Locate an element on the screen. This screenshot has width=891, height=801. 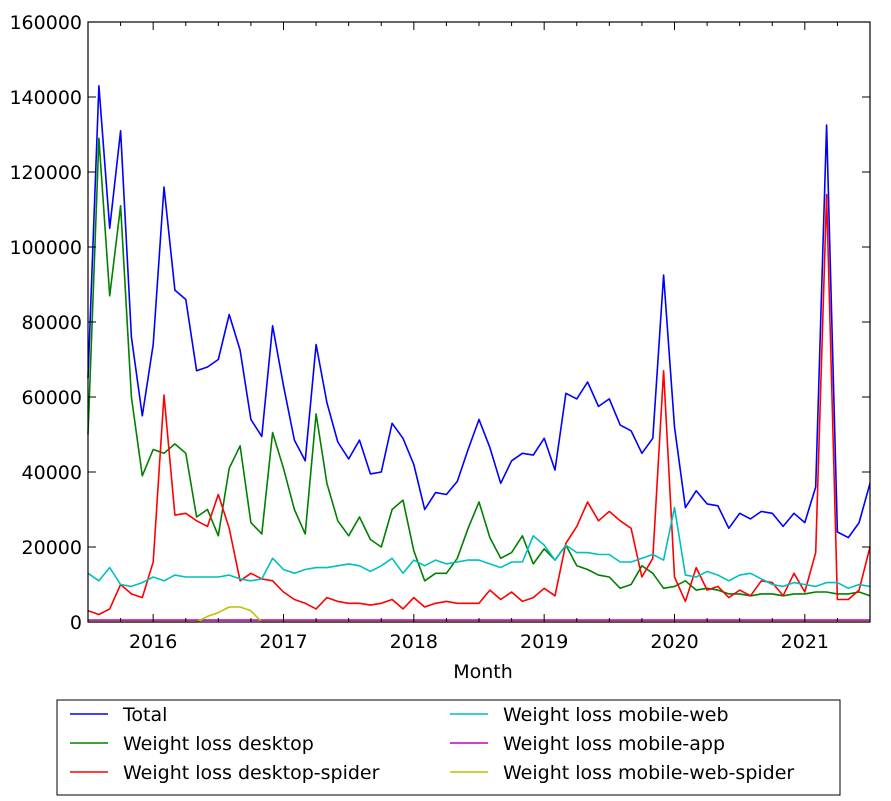
x-tick-label: 2018 is located at coordinates (414, 642).